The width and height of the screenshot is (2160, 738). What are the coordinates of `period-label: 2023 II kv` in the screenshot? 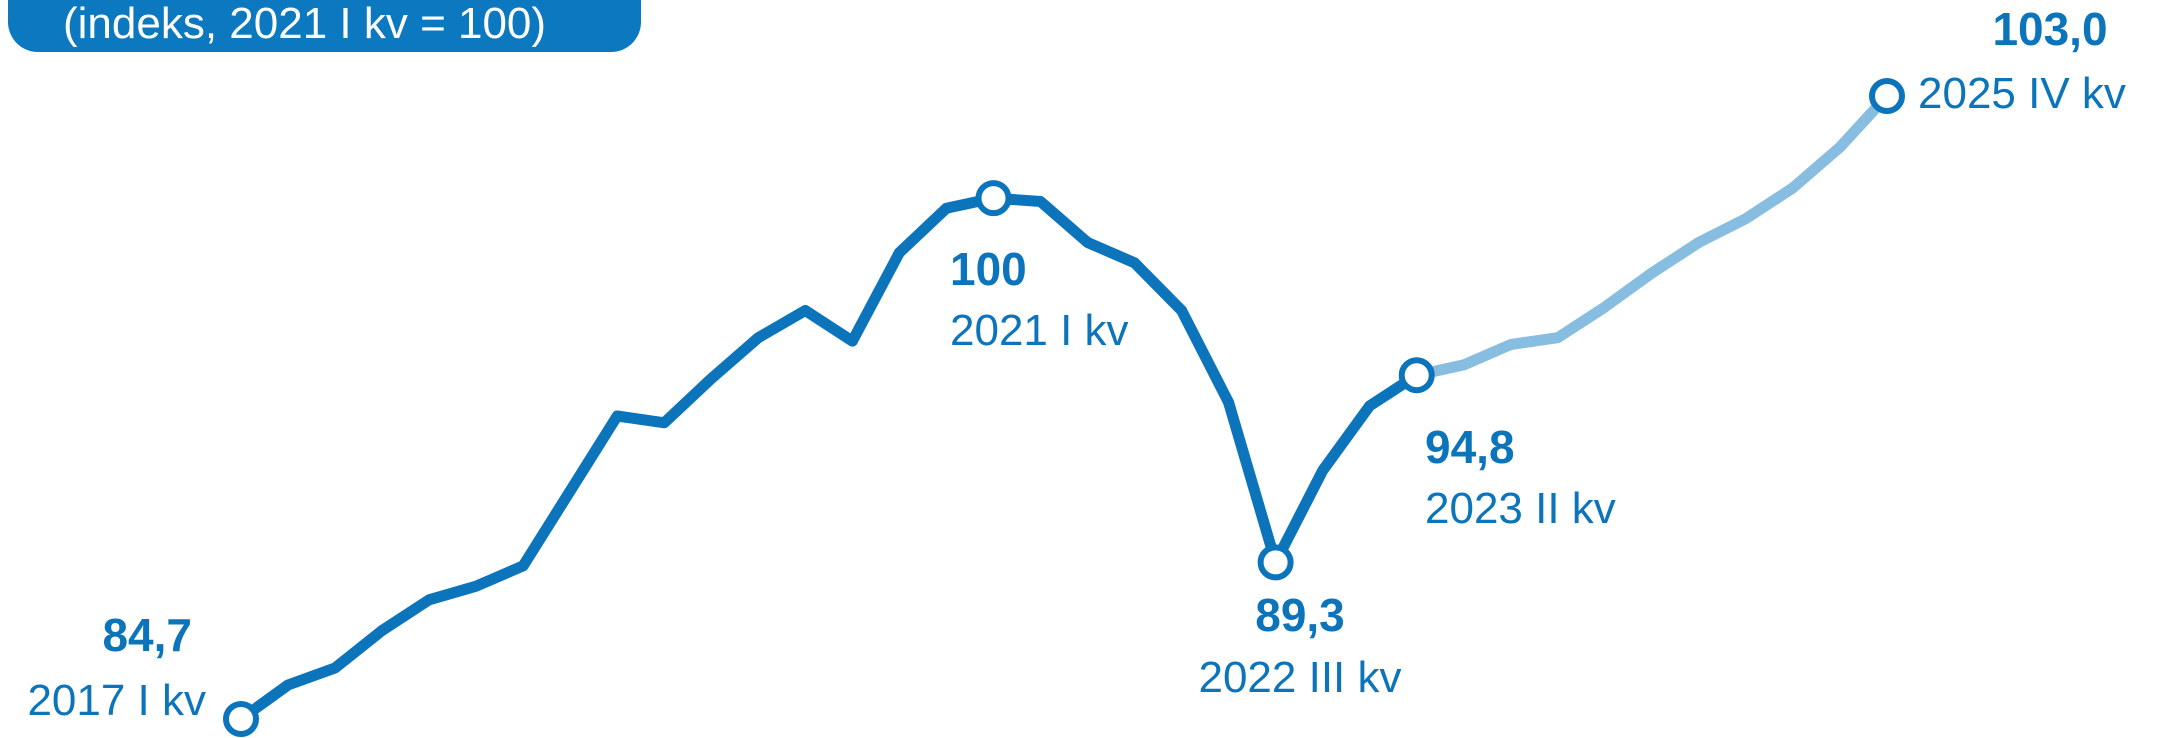 It's located at (1520, 508).